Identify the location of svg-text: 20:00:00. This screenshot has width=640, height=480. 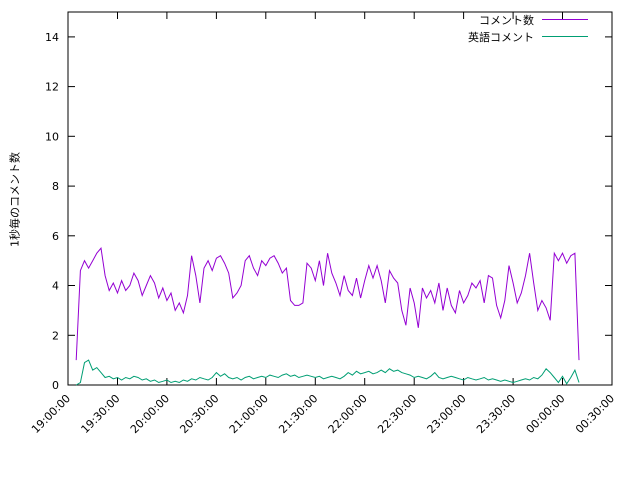
(150, 414).